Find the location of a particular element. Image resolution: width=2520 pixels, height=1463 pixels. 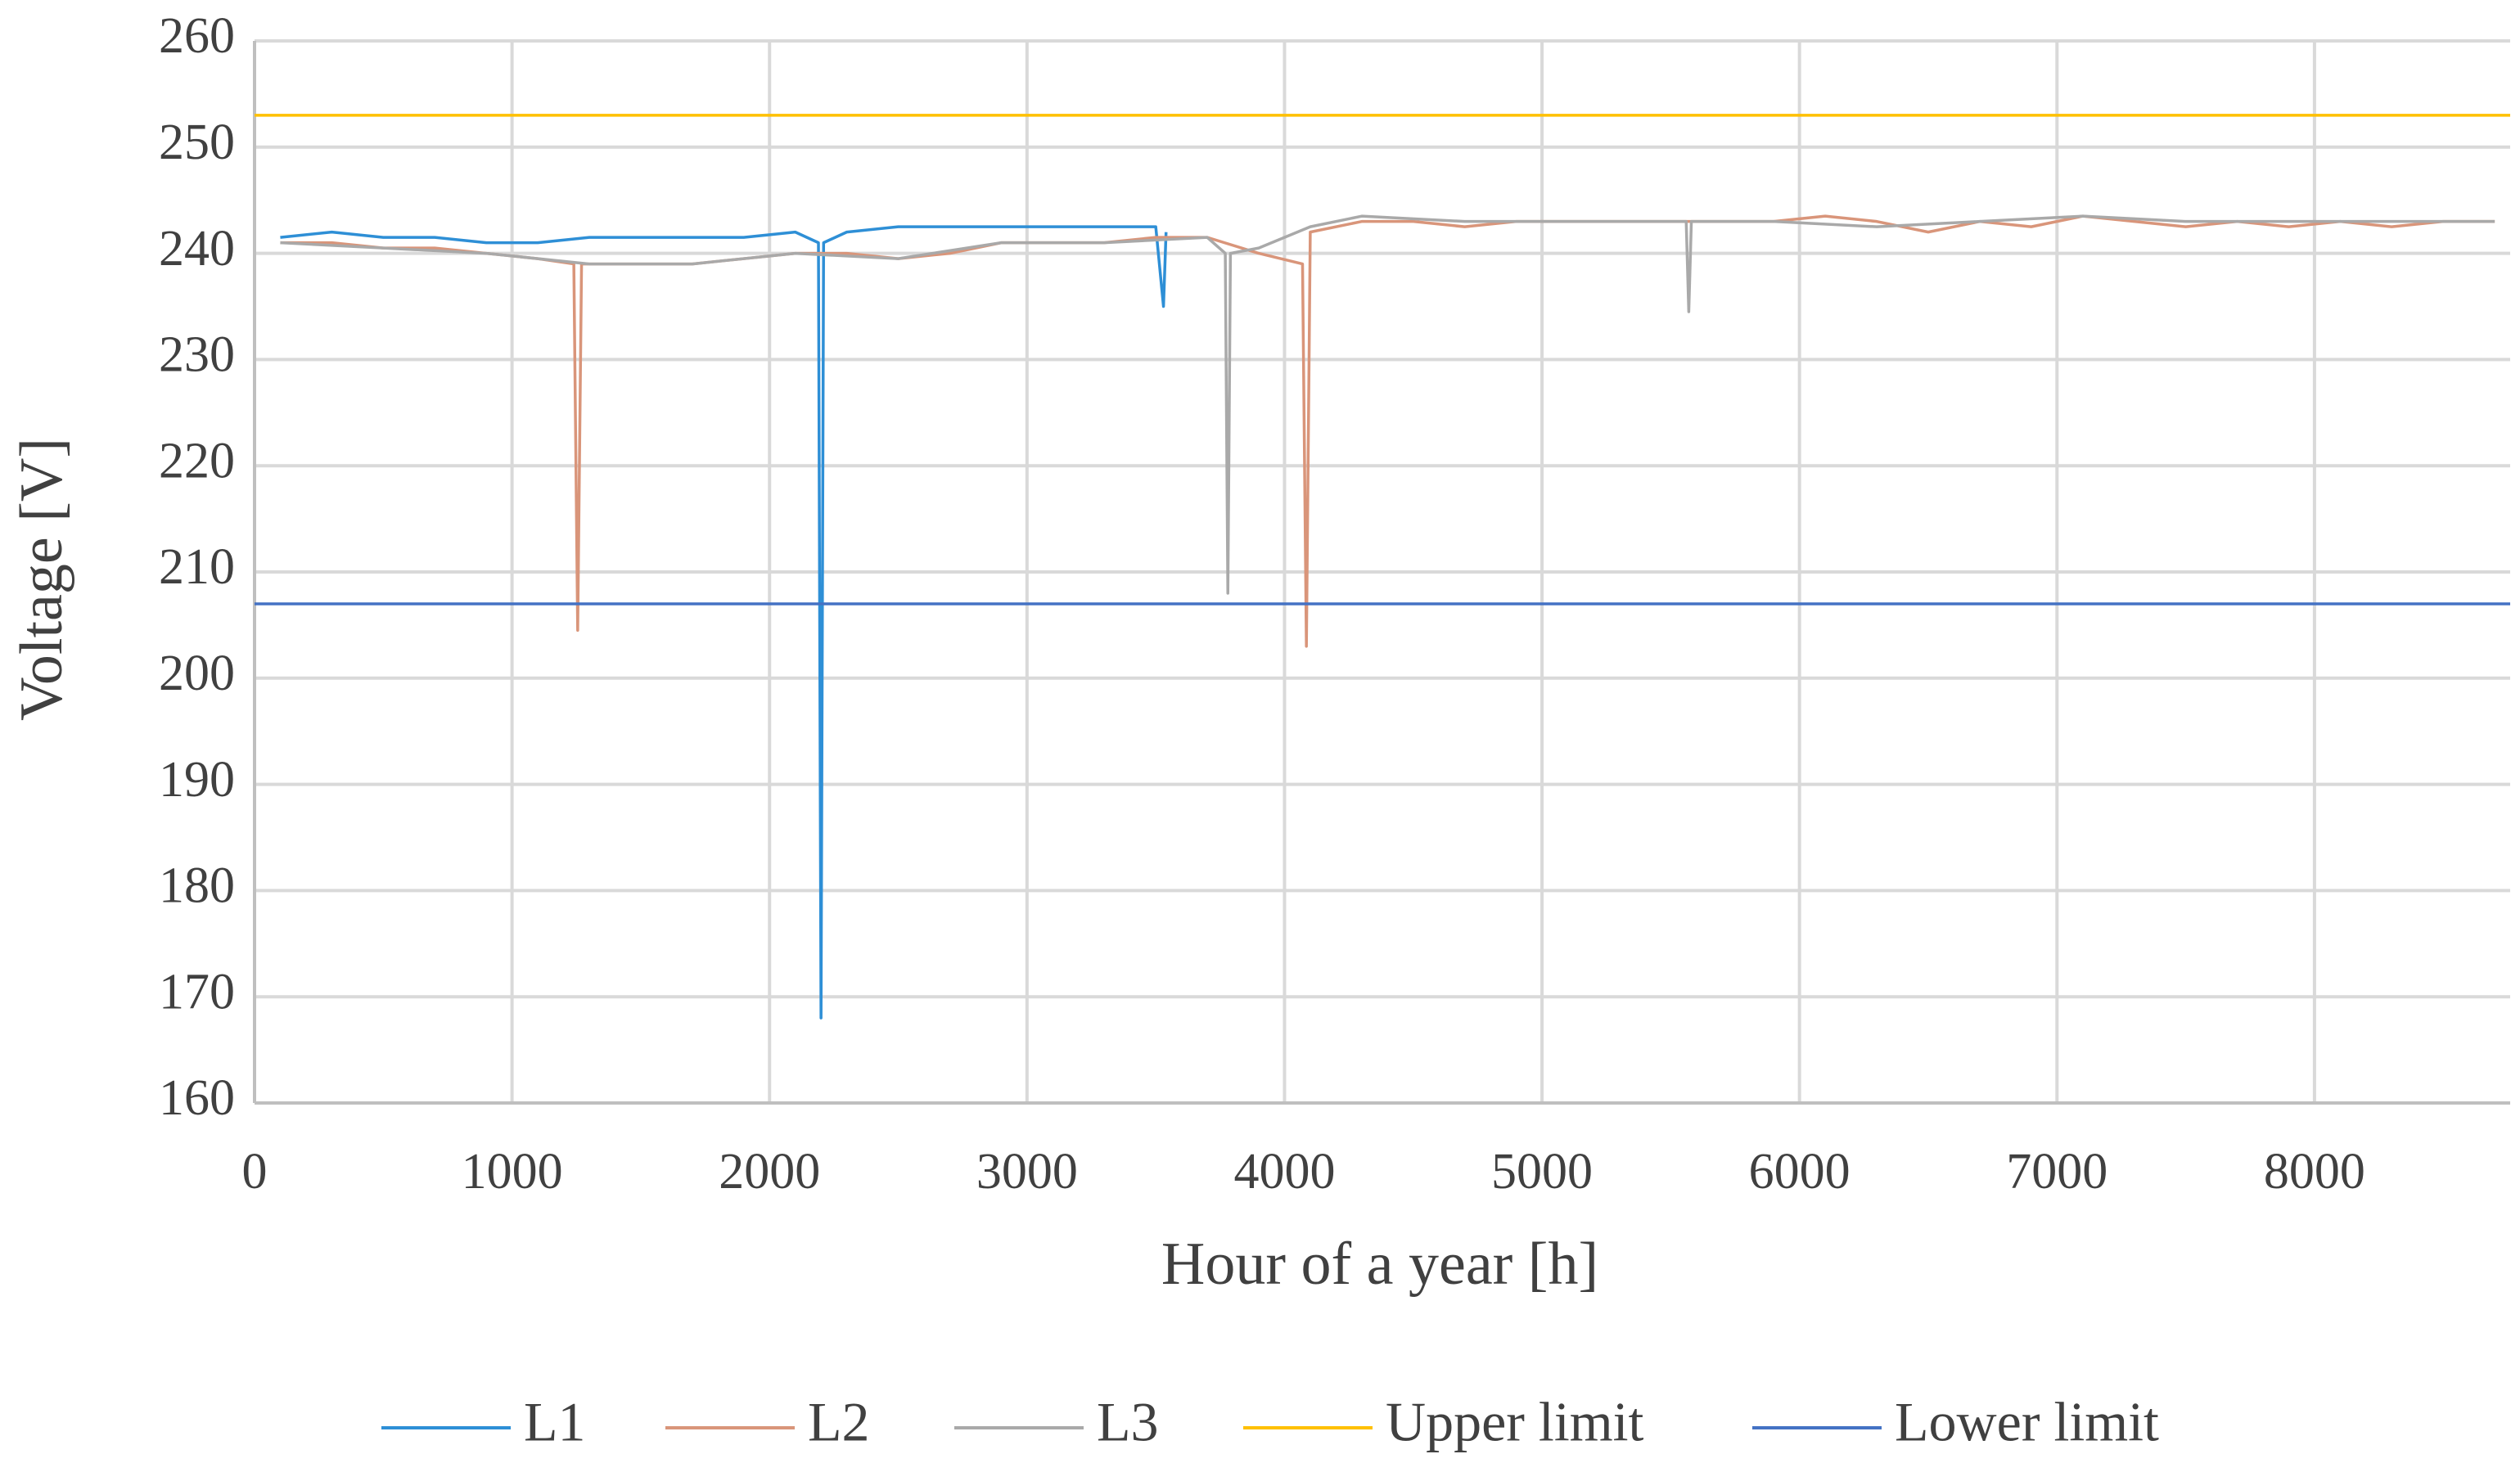

y-tick-label: 260 is located at coordinates (197, 36).